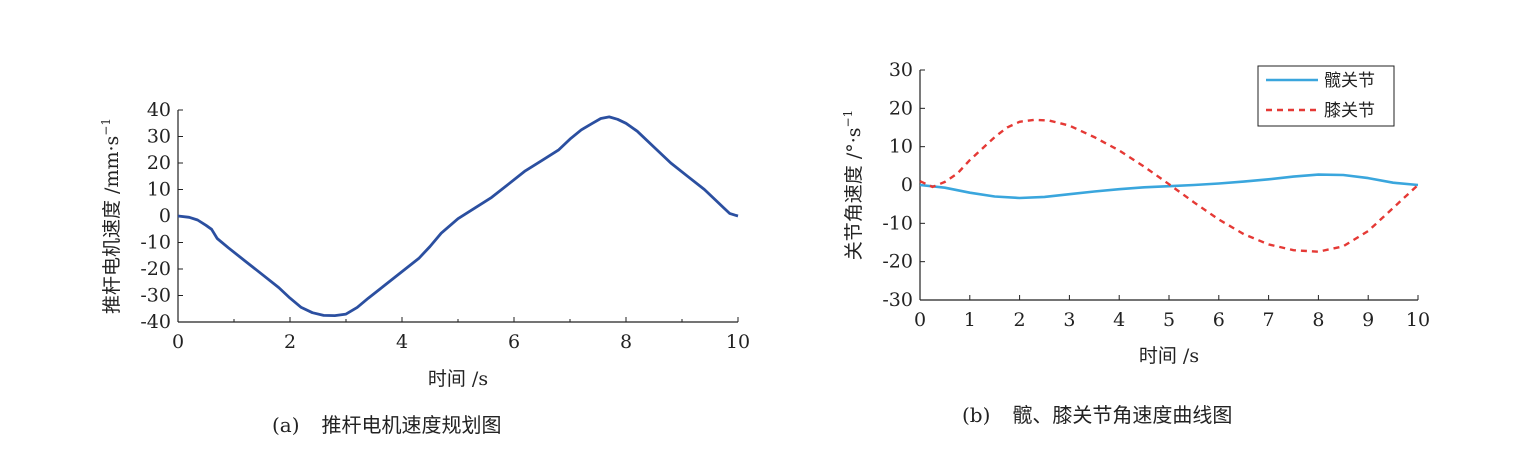 This screenshot has width=1537, height=470. Describe the element at coordinates (848, 119) in the screenshot. I see `chart-b-ylabel-sup: −1` at that location.